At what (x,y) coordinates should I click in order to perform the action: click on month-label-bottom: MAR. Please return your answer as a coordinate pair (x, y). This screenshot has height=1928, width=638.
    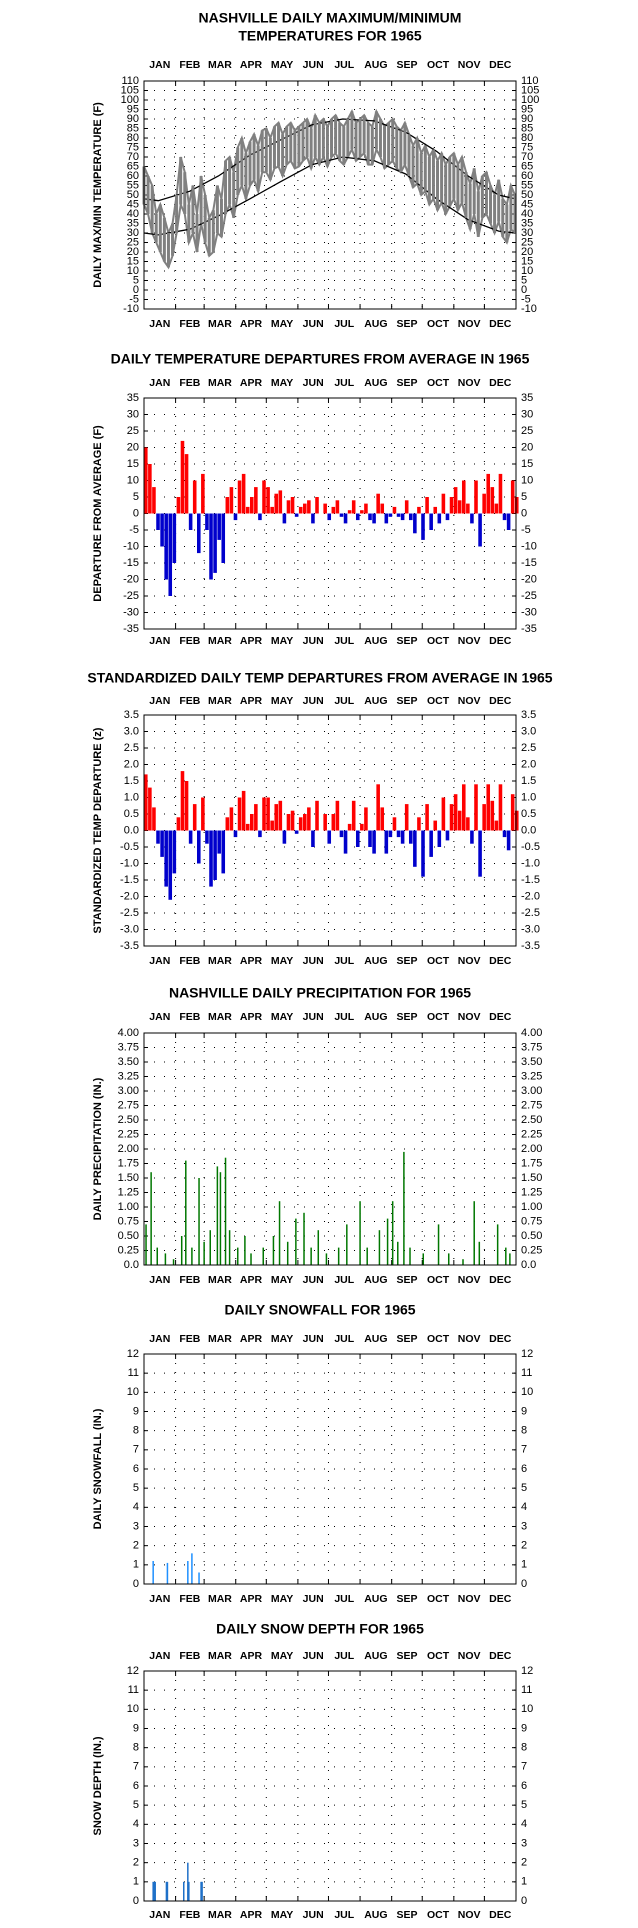
    Looking at the image, I should click on (220, 1280).